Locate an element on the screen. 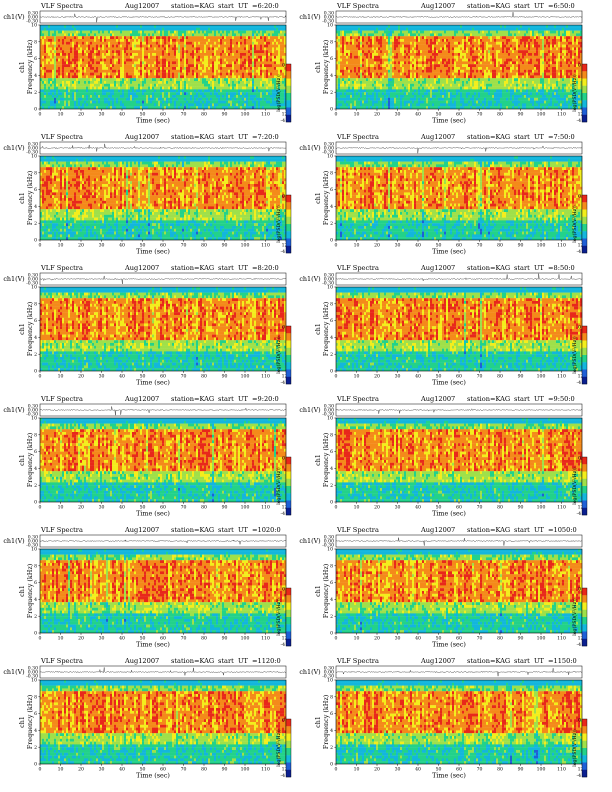  frequency-tick-label: 8 is located at coordinates (331, 304).